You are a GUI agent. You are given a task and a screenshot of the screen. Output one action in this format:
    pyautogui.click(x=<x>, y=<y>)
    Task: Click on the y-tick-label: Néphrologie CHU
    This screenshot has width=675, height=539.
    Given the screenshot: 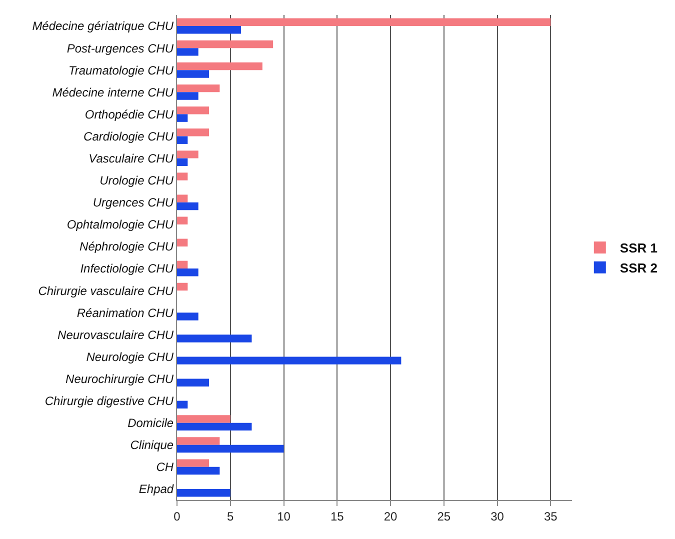 What is the action you would take?
    pyautogui.click(x=127, y=247)
    